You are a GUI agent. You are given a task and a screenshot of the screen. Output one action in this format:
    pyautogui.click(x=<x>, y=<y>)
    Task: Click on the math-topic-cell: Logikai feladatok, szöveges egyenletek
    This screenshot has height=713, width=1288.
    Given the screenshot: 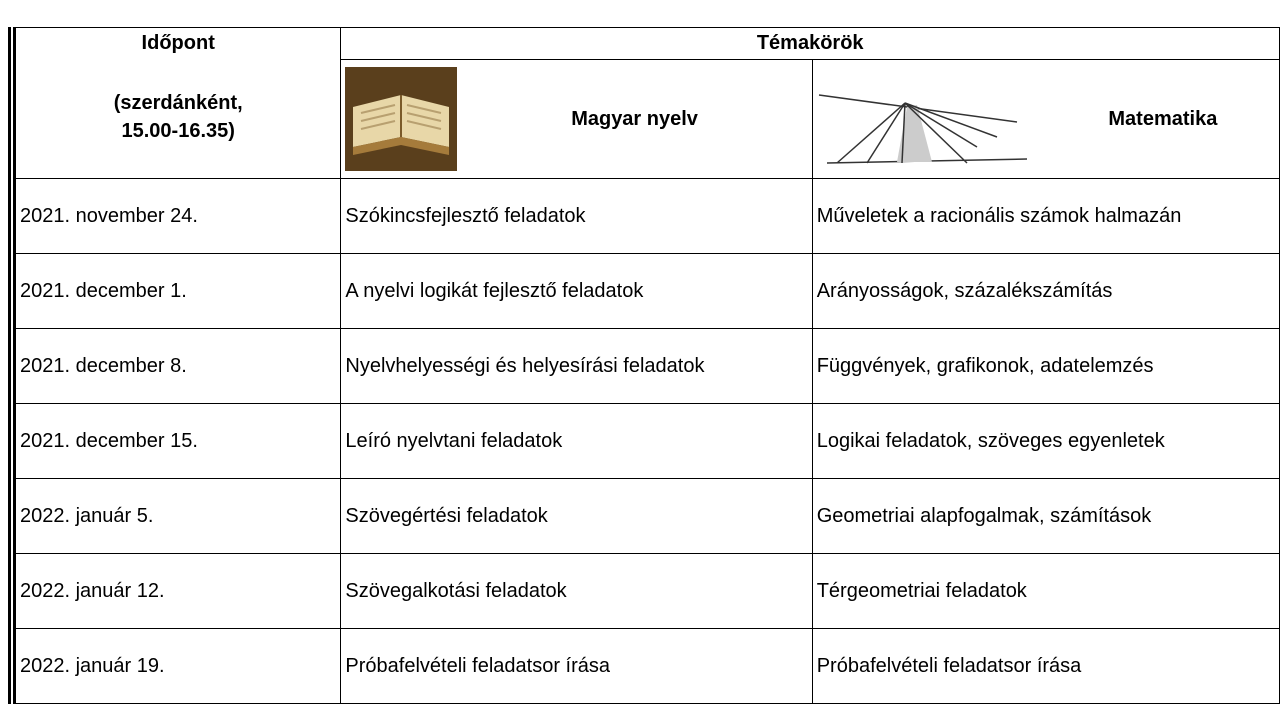 What is the action you would take?
    pyautogui.click(x=1046, y=441)
    